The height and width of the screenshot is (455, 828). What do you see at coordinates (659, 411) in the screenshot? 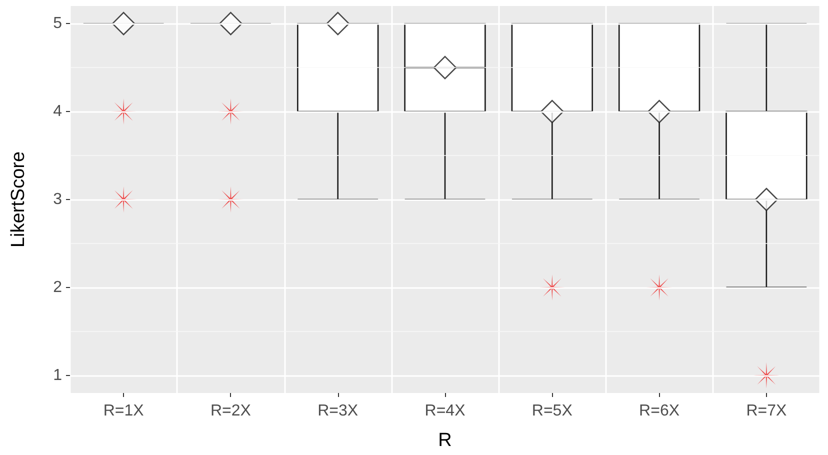
I see `x-tick-label: R=6X` at bounding box center [659, 411].